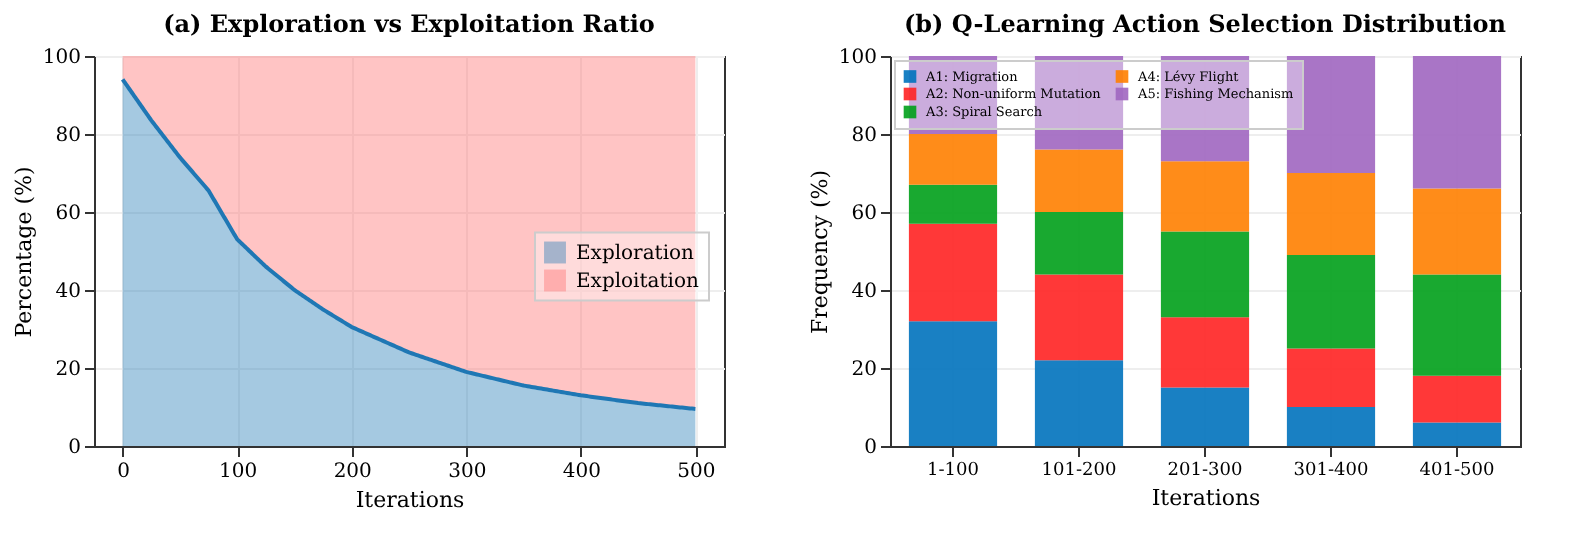 Image resolution: width=1588 pixels, height=536 pixels. What do you see at coordinates (23, 252) in the screenshot?
I see `y-axis-title: Percentage (%)` at bounding box center [23, 252].